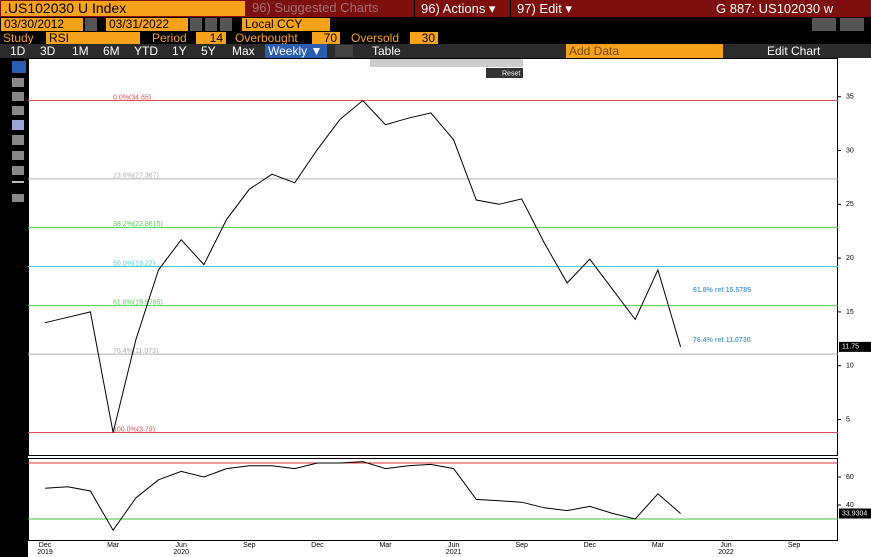  Describe the element at coordinates (123, 8) in the screenshot. I see `ticker-field: .US102030 U Index` at that location.